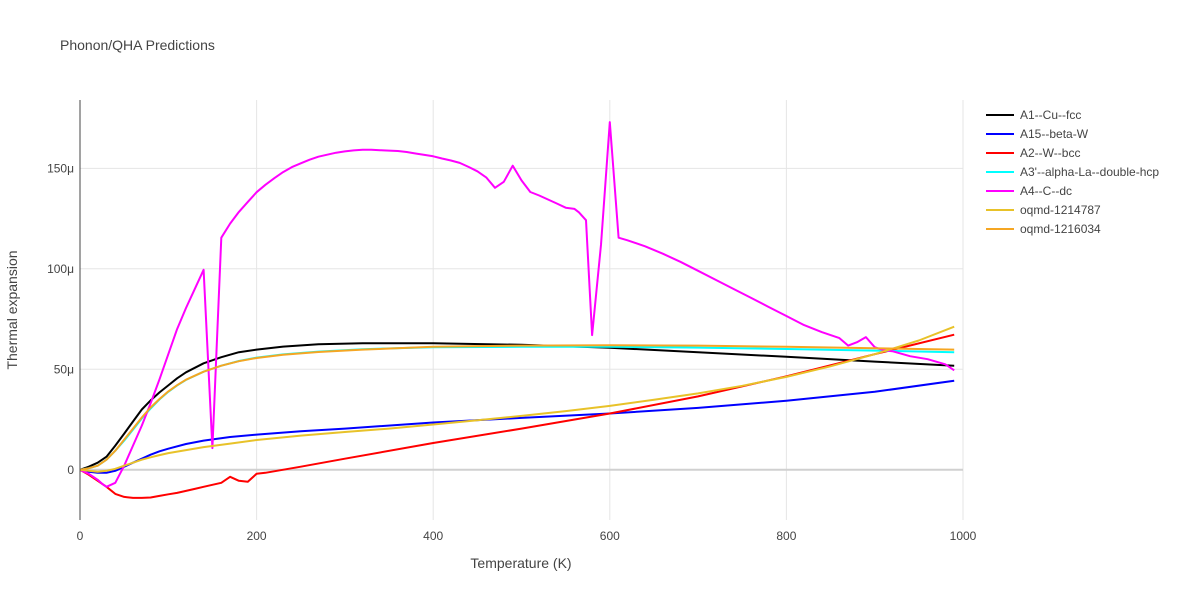  I want to click on x-tick-label: 400, so click(433, 536).